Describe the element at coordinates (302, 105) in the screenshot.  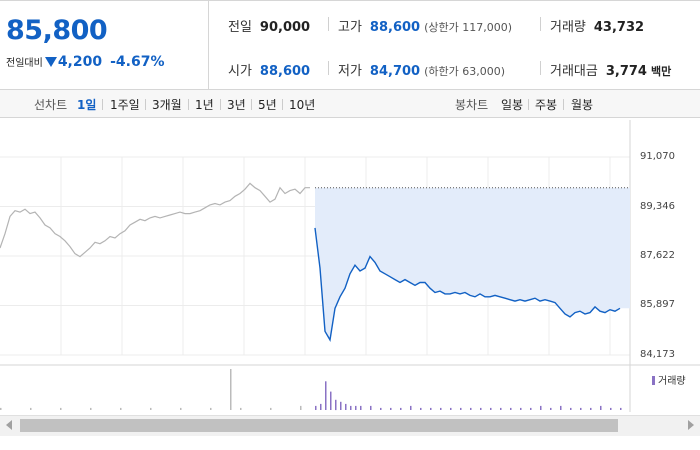
I see `tab-10y: 10년` at that location.